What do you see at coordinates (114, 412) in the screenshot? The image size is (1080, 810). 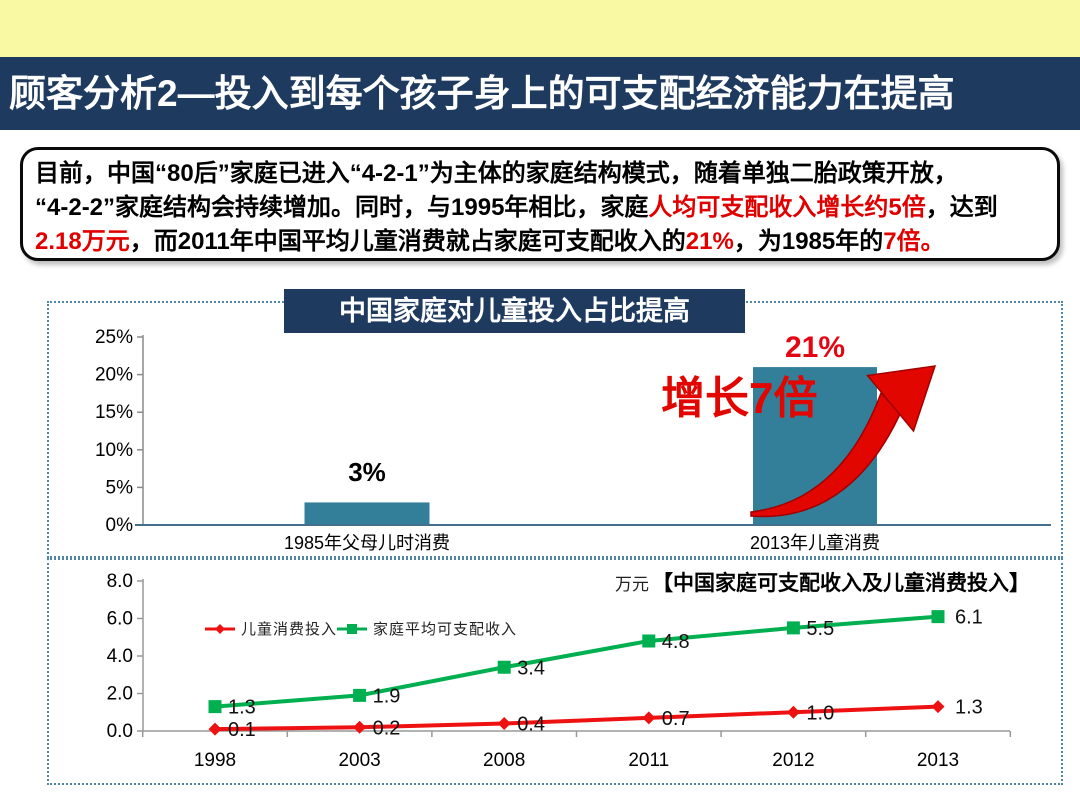 I see `bar-y-tick-label: 15%` at bounding box center [114, 412].